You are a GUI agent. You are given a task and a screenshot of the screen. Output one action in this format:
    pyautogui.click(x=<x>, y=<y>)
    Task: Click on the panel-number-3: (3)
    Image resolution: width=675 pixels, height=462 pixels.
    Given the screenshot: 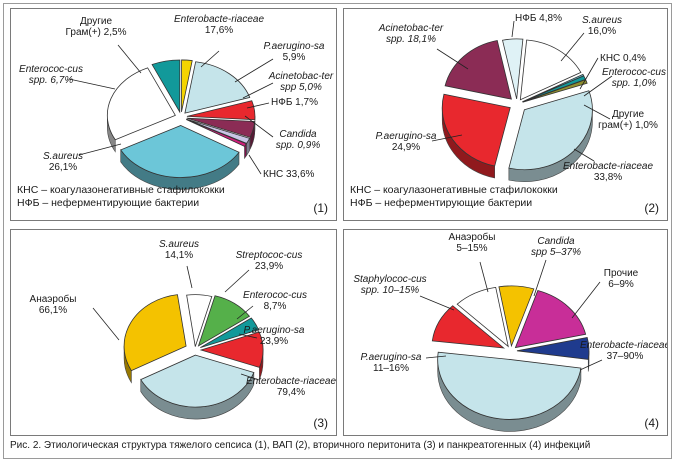 What is the action you would take?
    pyautogui.click(x=320, y=423)
    